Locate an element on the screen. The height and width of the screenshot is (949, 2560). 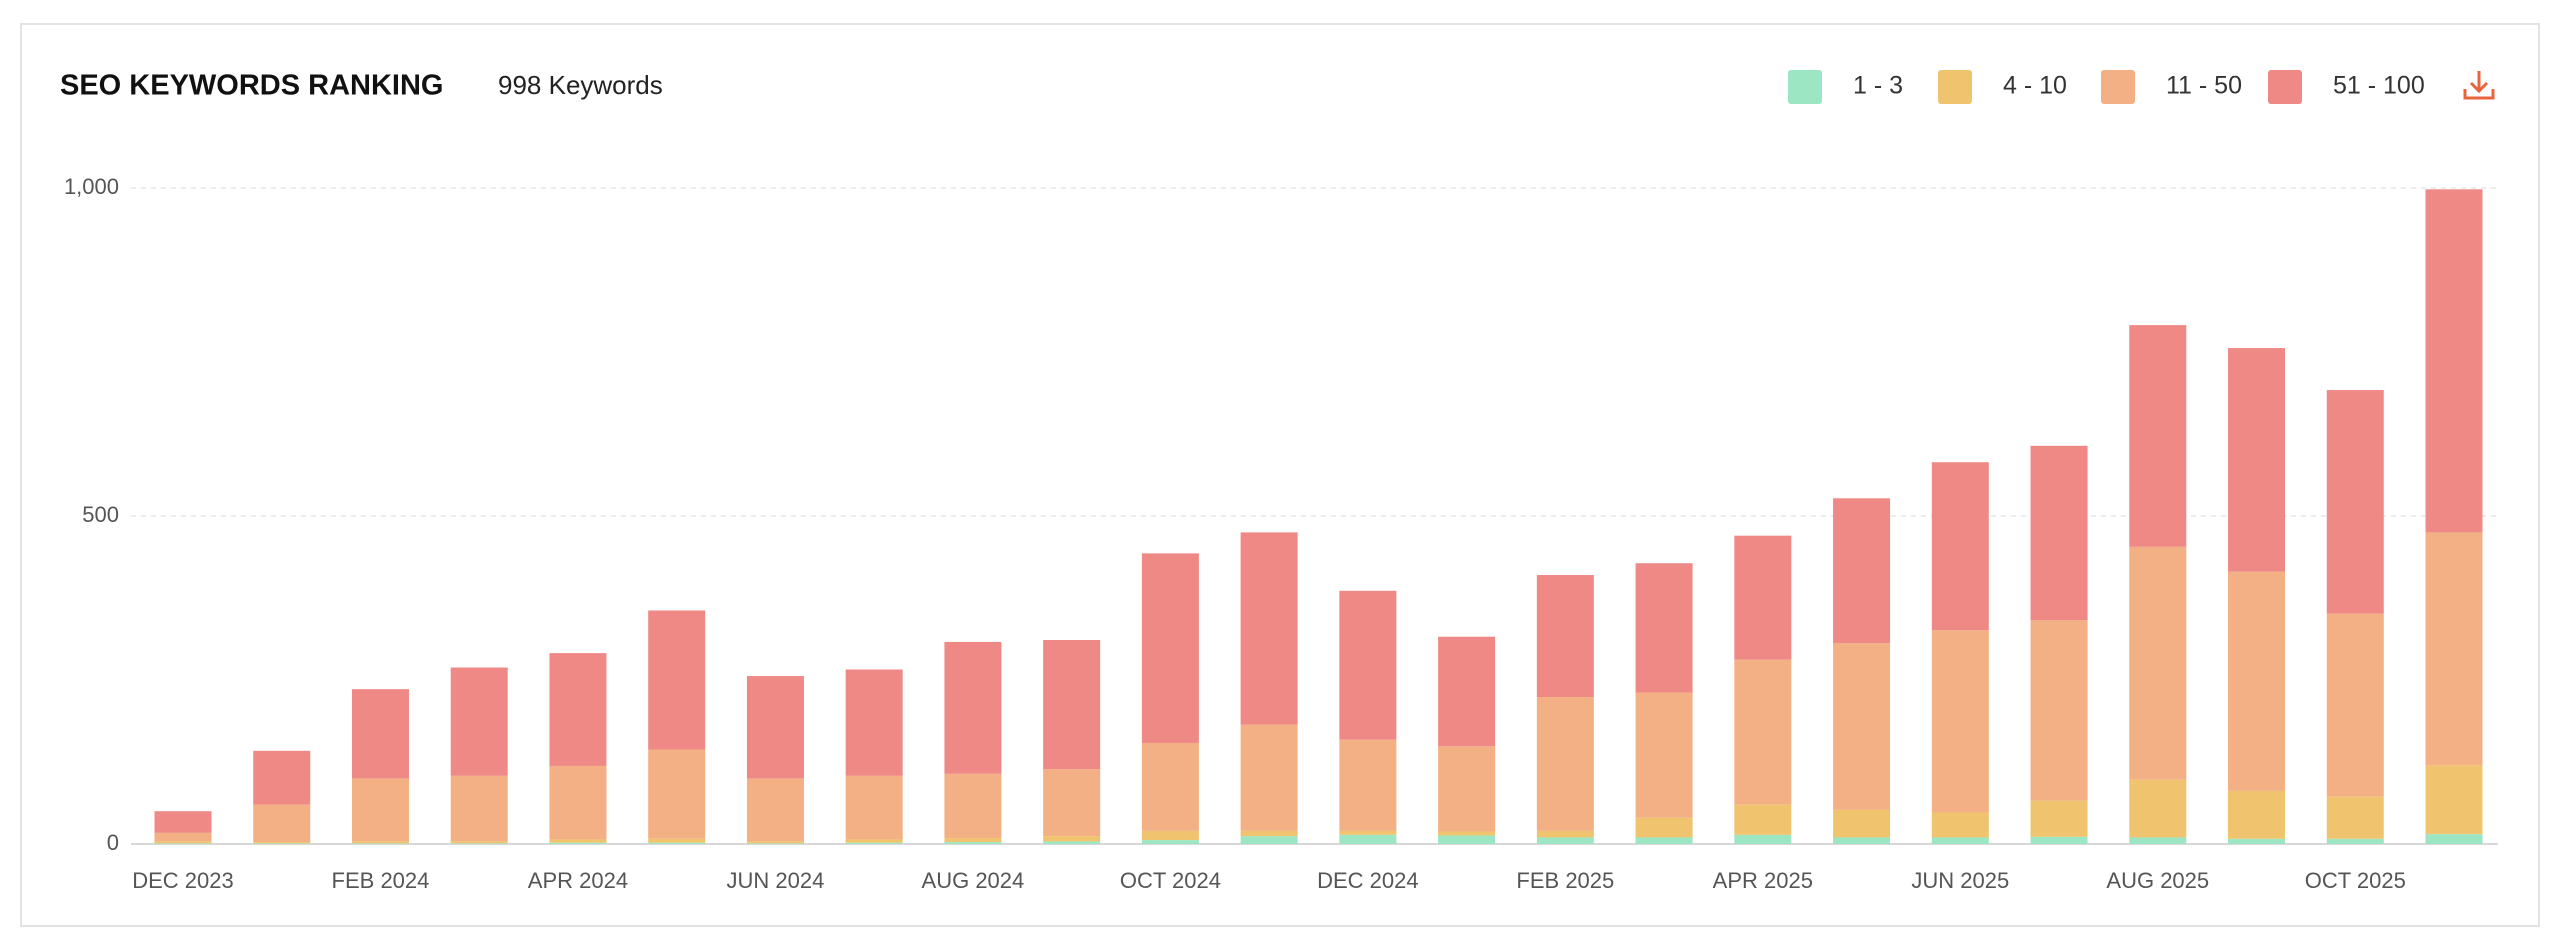
x-tick-label: AUG 2025 is located at coordinates (2157, 880).